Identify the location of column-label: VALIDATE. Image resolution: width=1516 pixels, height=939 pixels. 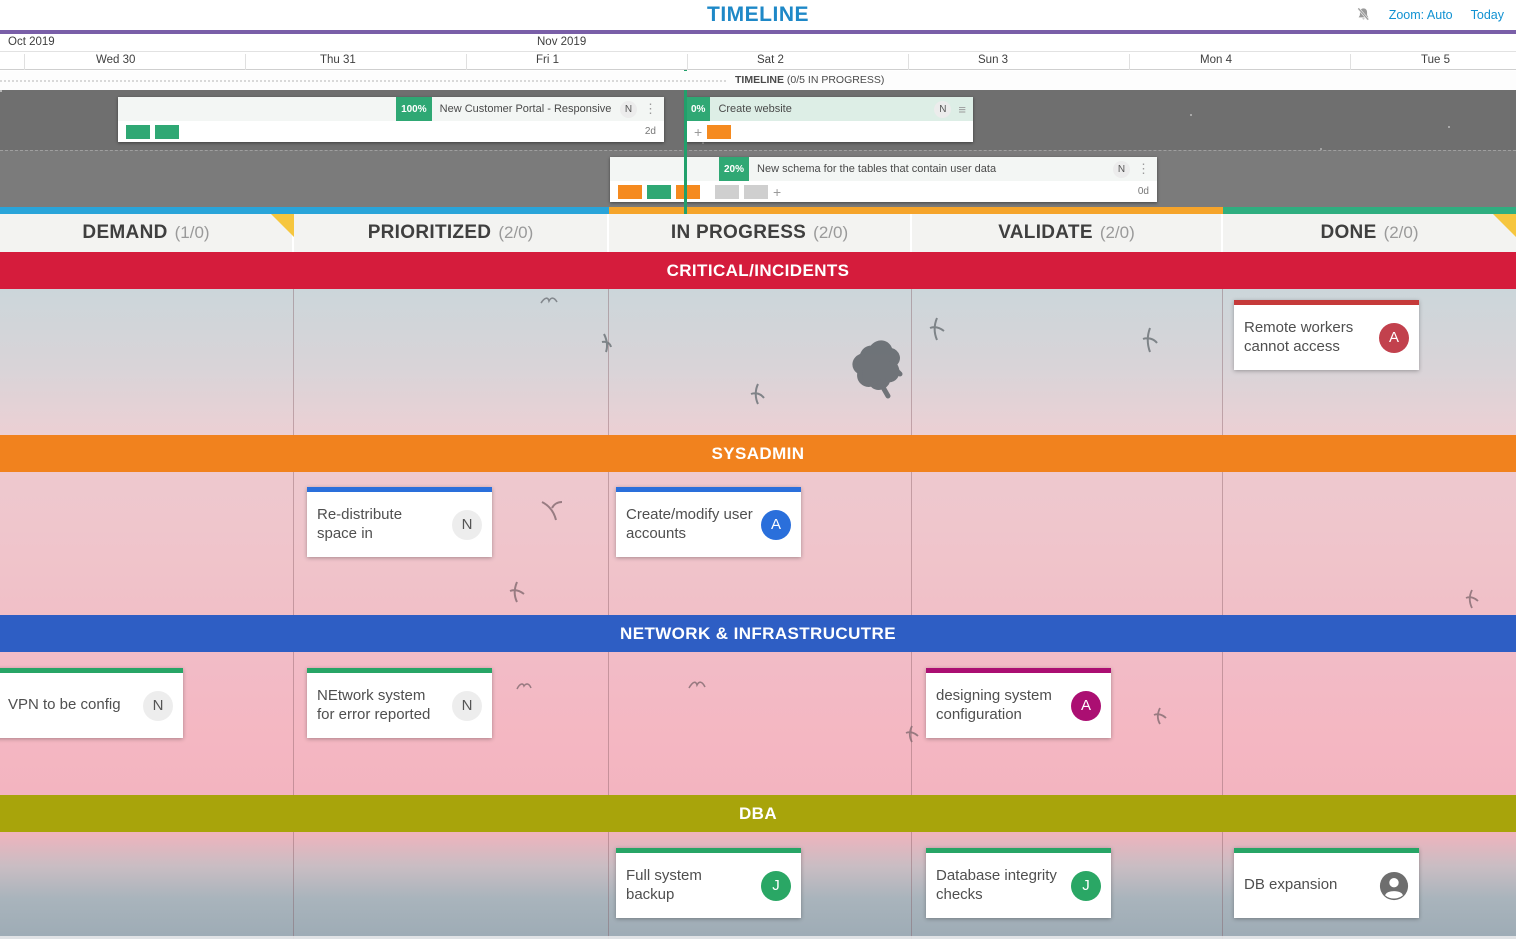
(1045, 232).